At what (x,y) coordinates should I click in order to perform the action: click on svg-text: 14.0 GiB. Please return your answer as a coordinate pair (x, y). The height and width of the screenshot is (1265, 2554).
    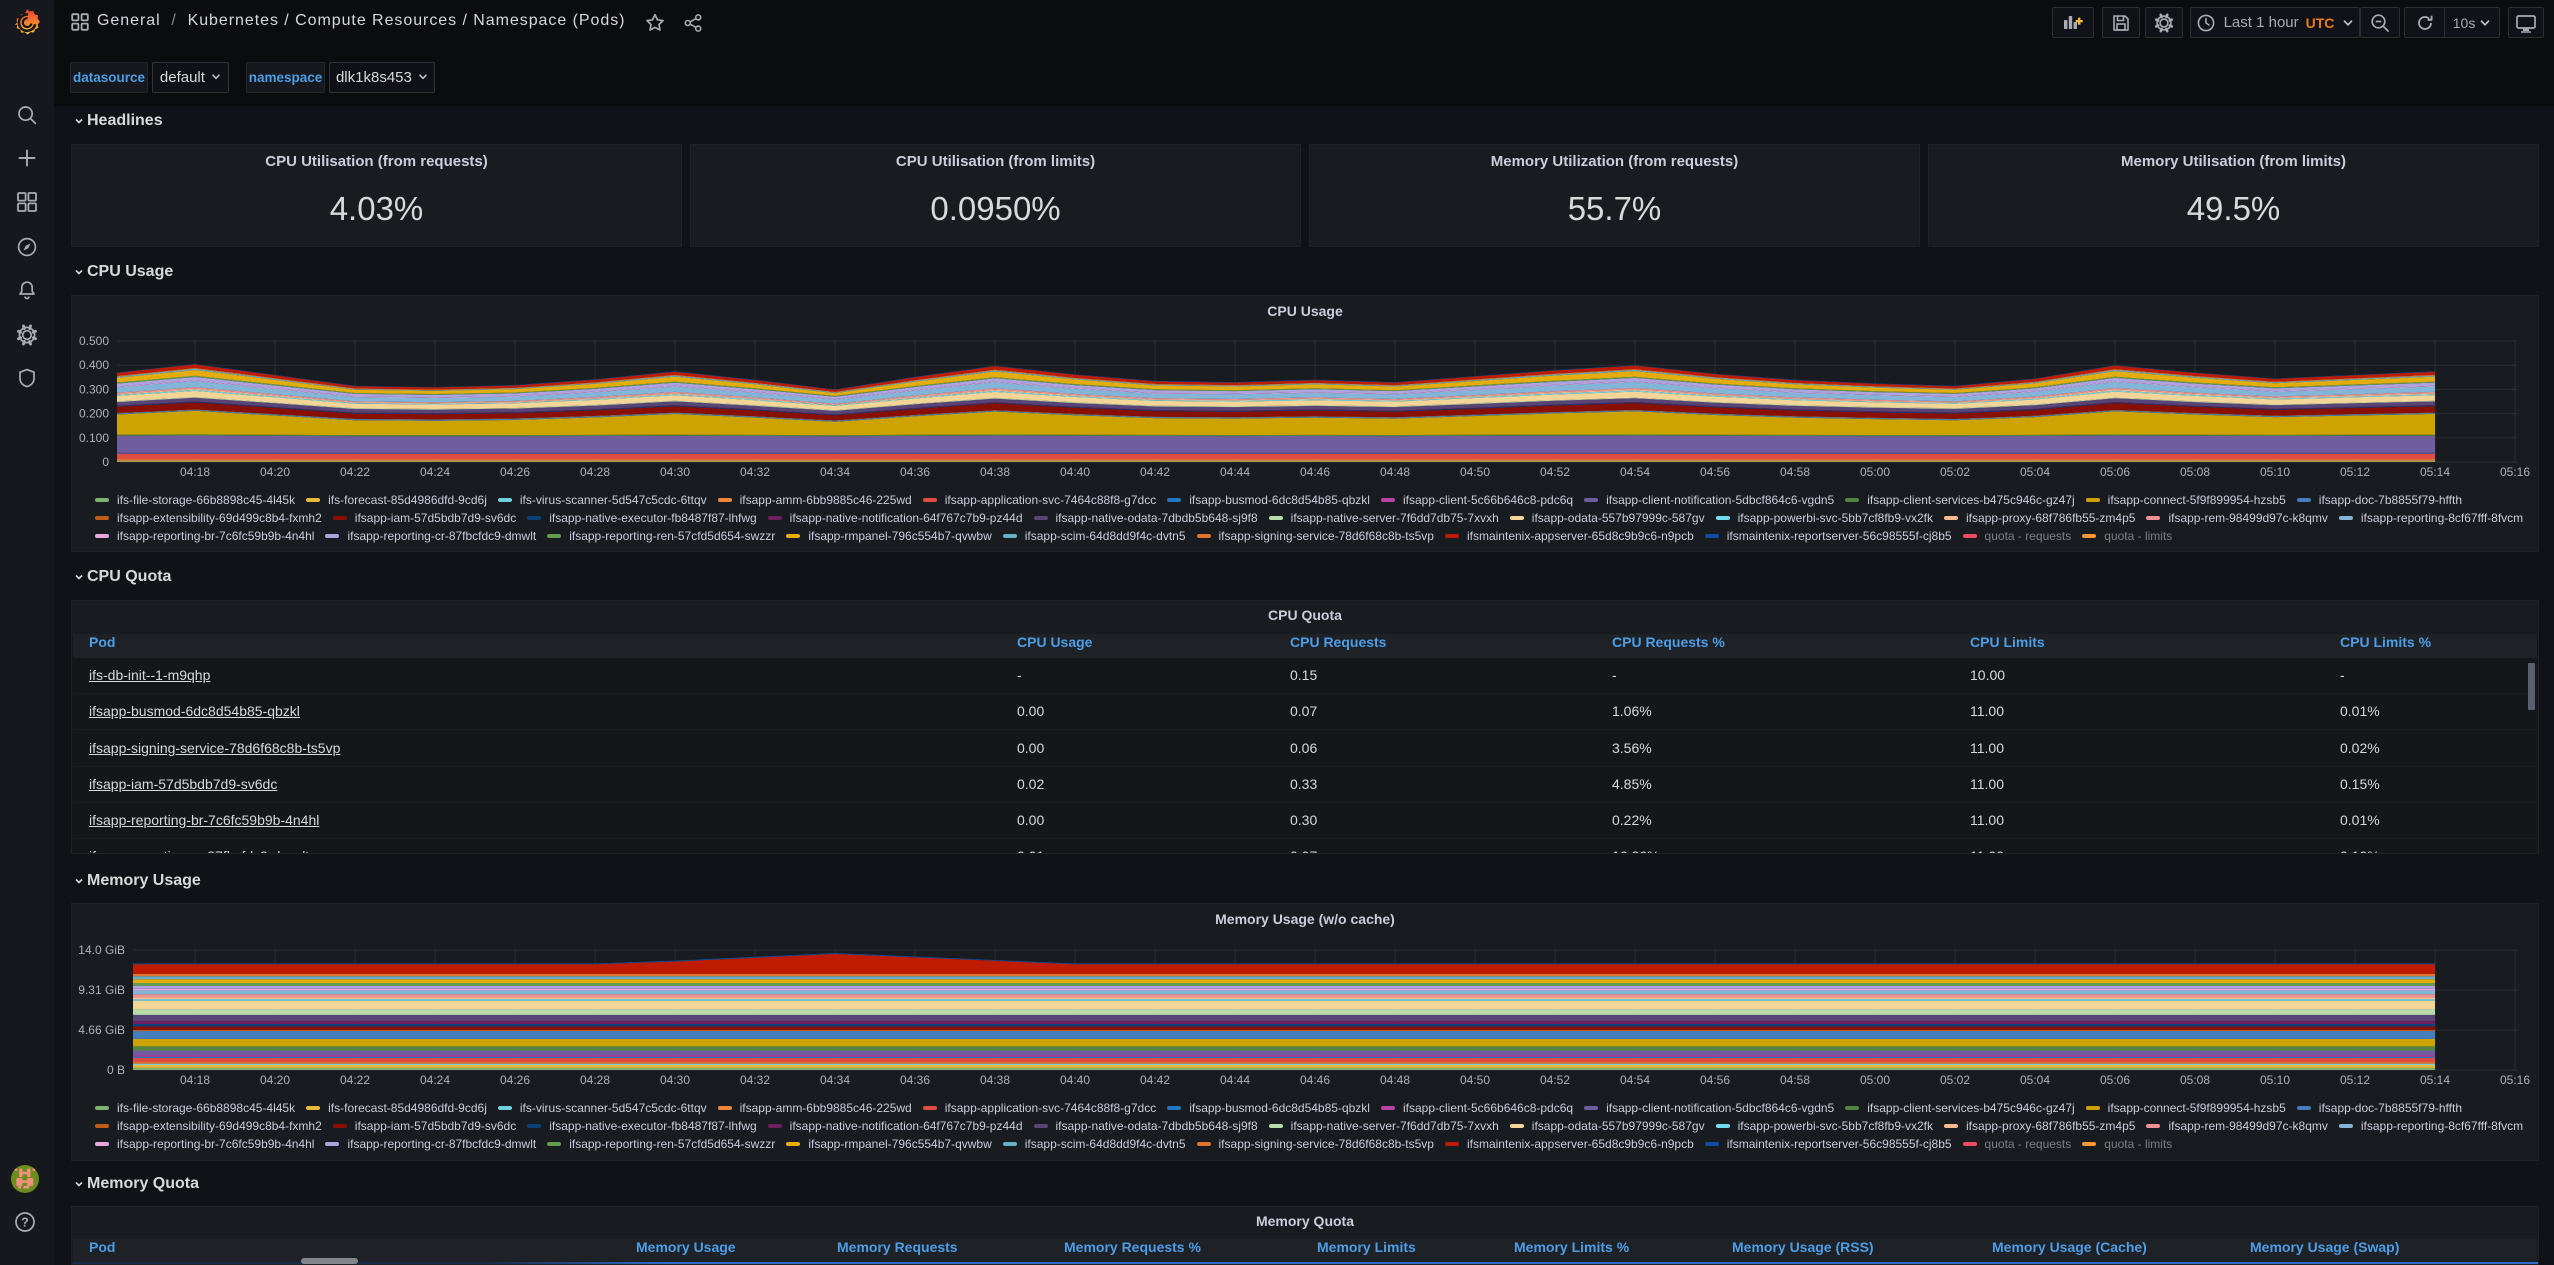
    Looking at the image, I should click on (101, 950).